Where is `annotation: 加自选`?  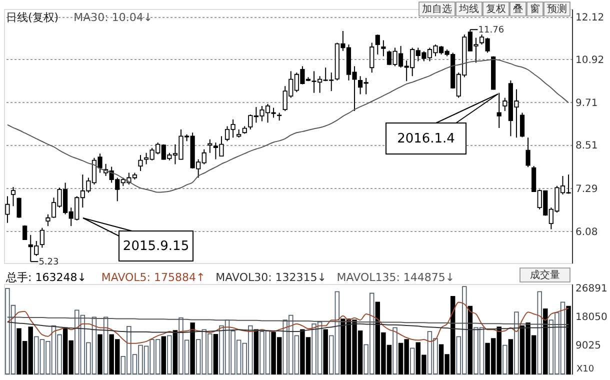
annotation: 加自选 is located at coordinates (437, 9).